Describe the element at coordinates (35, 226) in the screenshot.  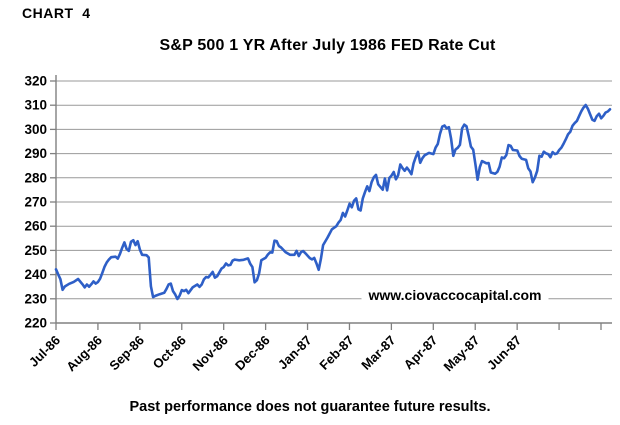
I see `y-axis-label: 260` at that location.